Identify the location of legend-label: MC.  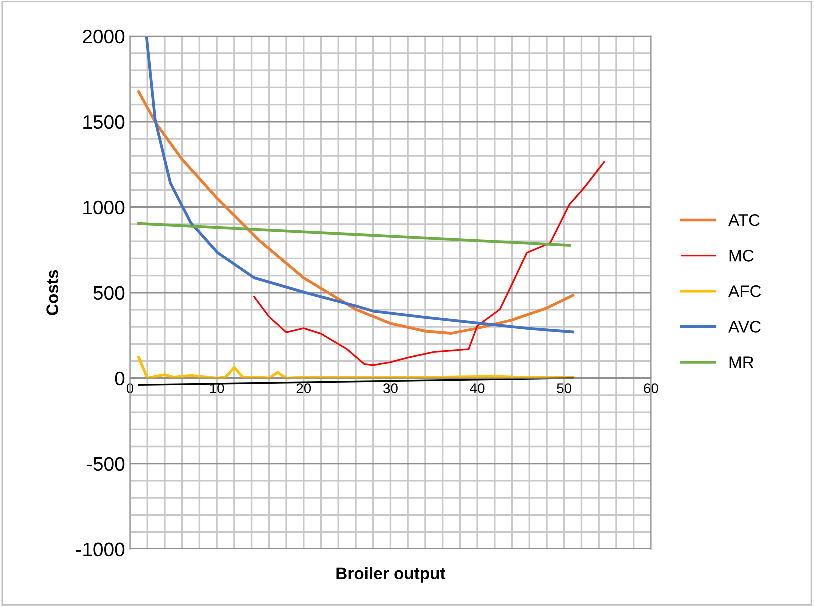
(742, 256).